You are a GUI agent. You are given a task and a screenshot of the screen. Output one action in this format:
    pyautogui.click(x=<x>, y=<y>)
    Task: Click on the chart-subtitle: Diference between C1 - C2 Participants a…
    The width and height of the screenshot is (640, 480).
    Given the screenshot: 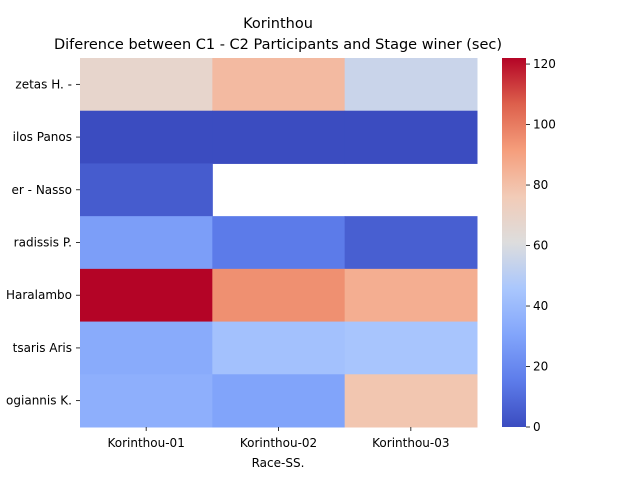 What is the action you would take?
    pyautogui.click(x=278, y=45)
    